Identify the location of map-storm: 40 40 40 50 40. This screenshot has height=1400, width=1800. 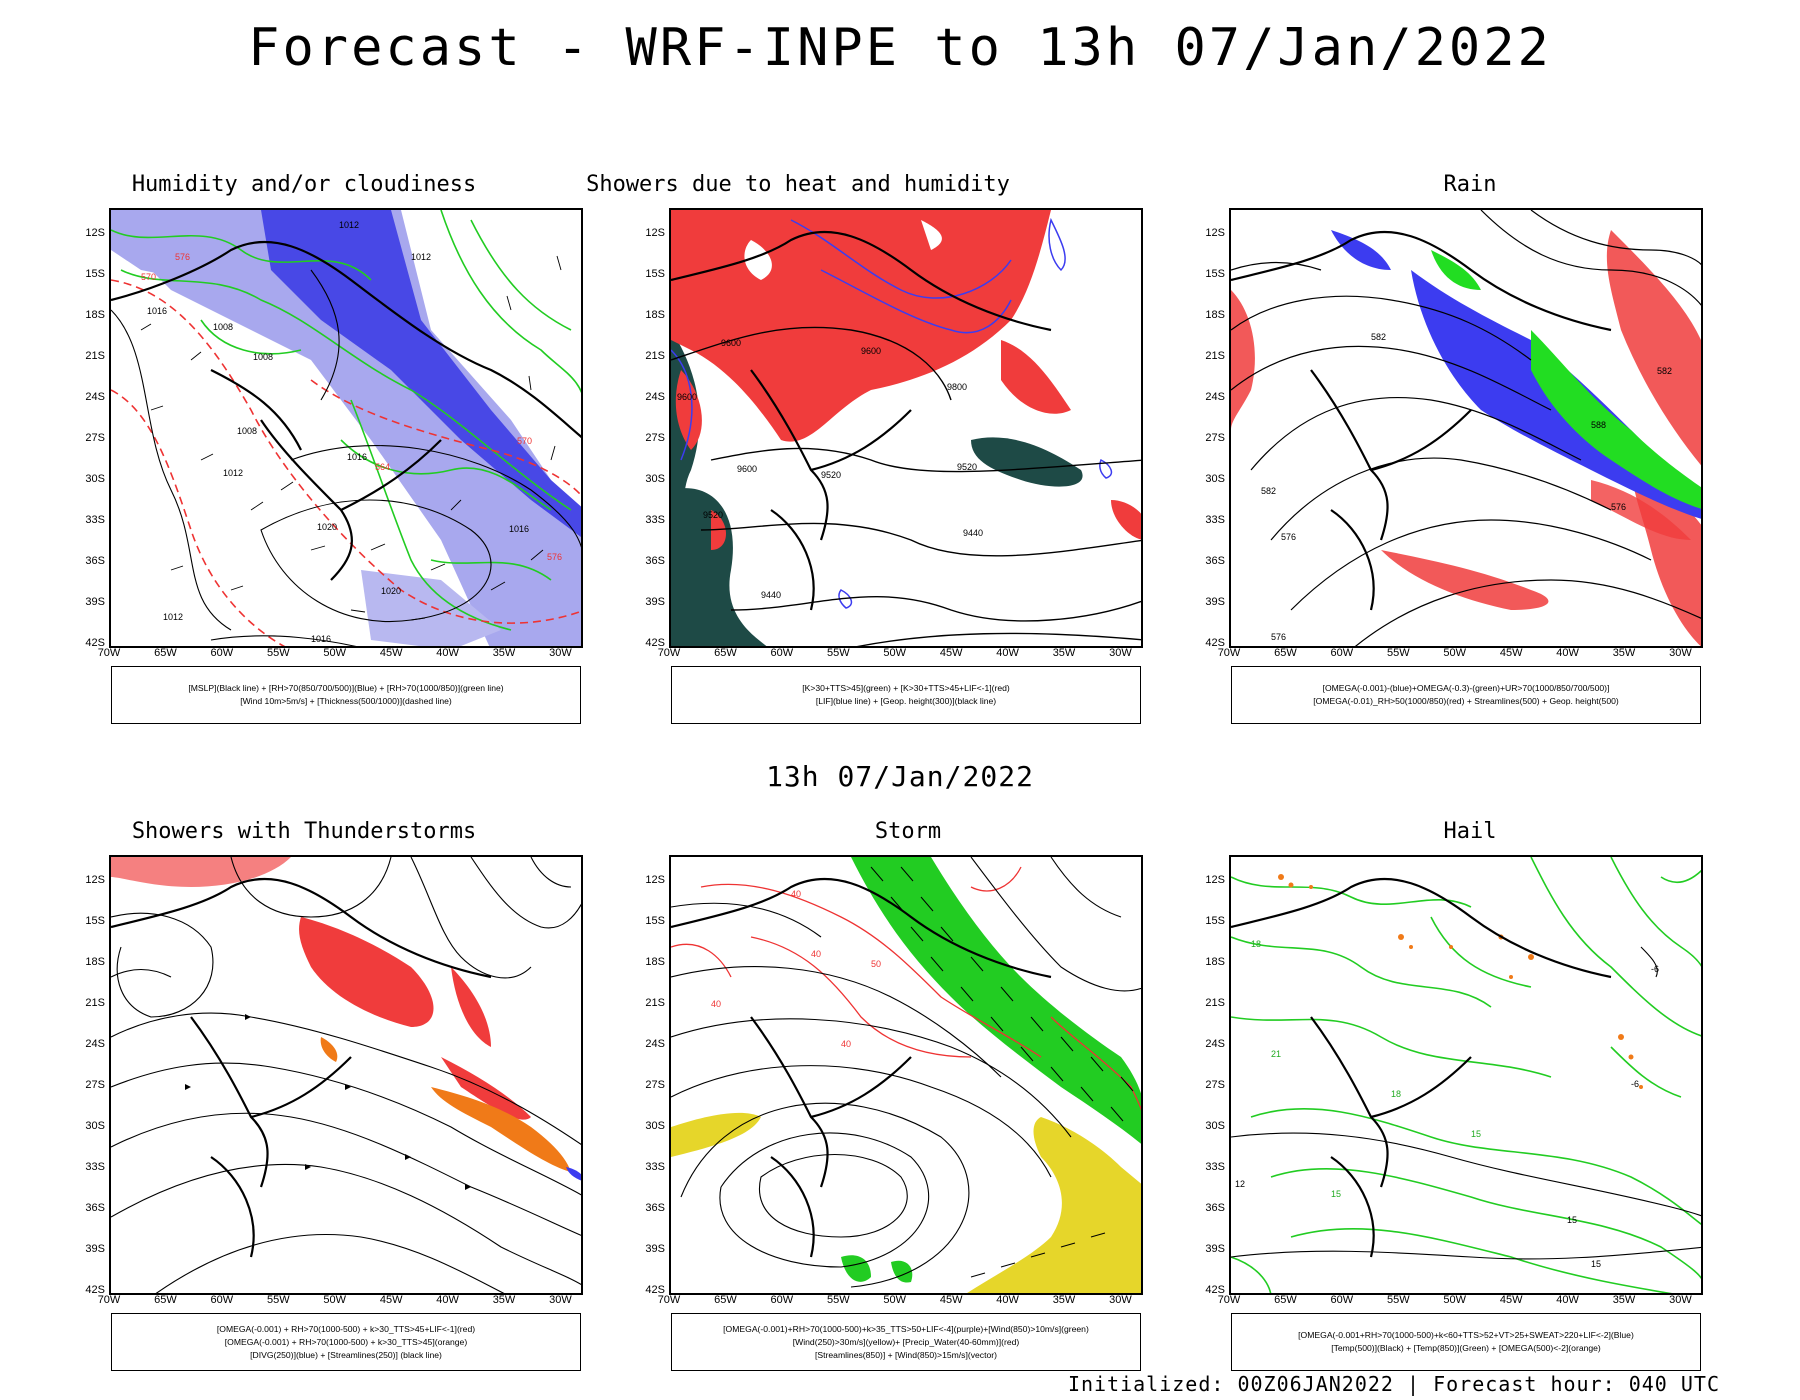
(906, 1075).